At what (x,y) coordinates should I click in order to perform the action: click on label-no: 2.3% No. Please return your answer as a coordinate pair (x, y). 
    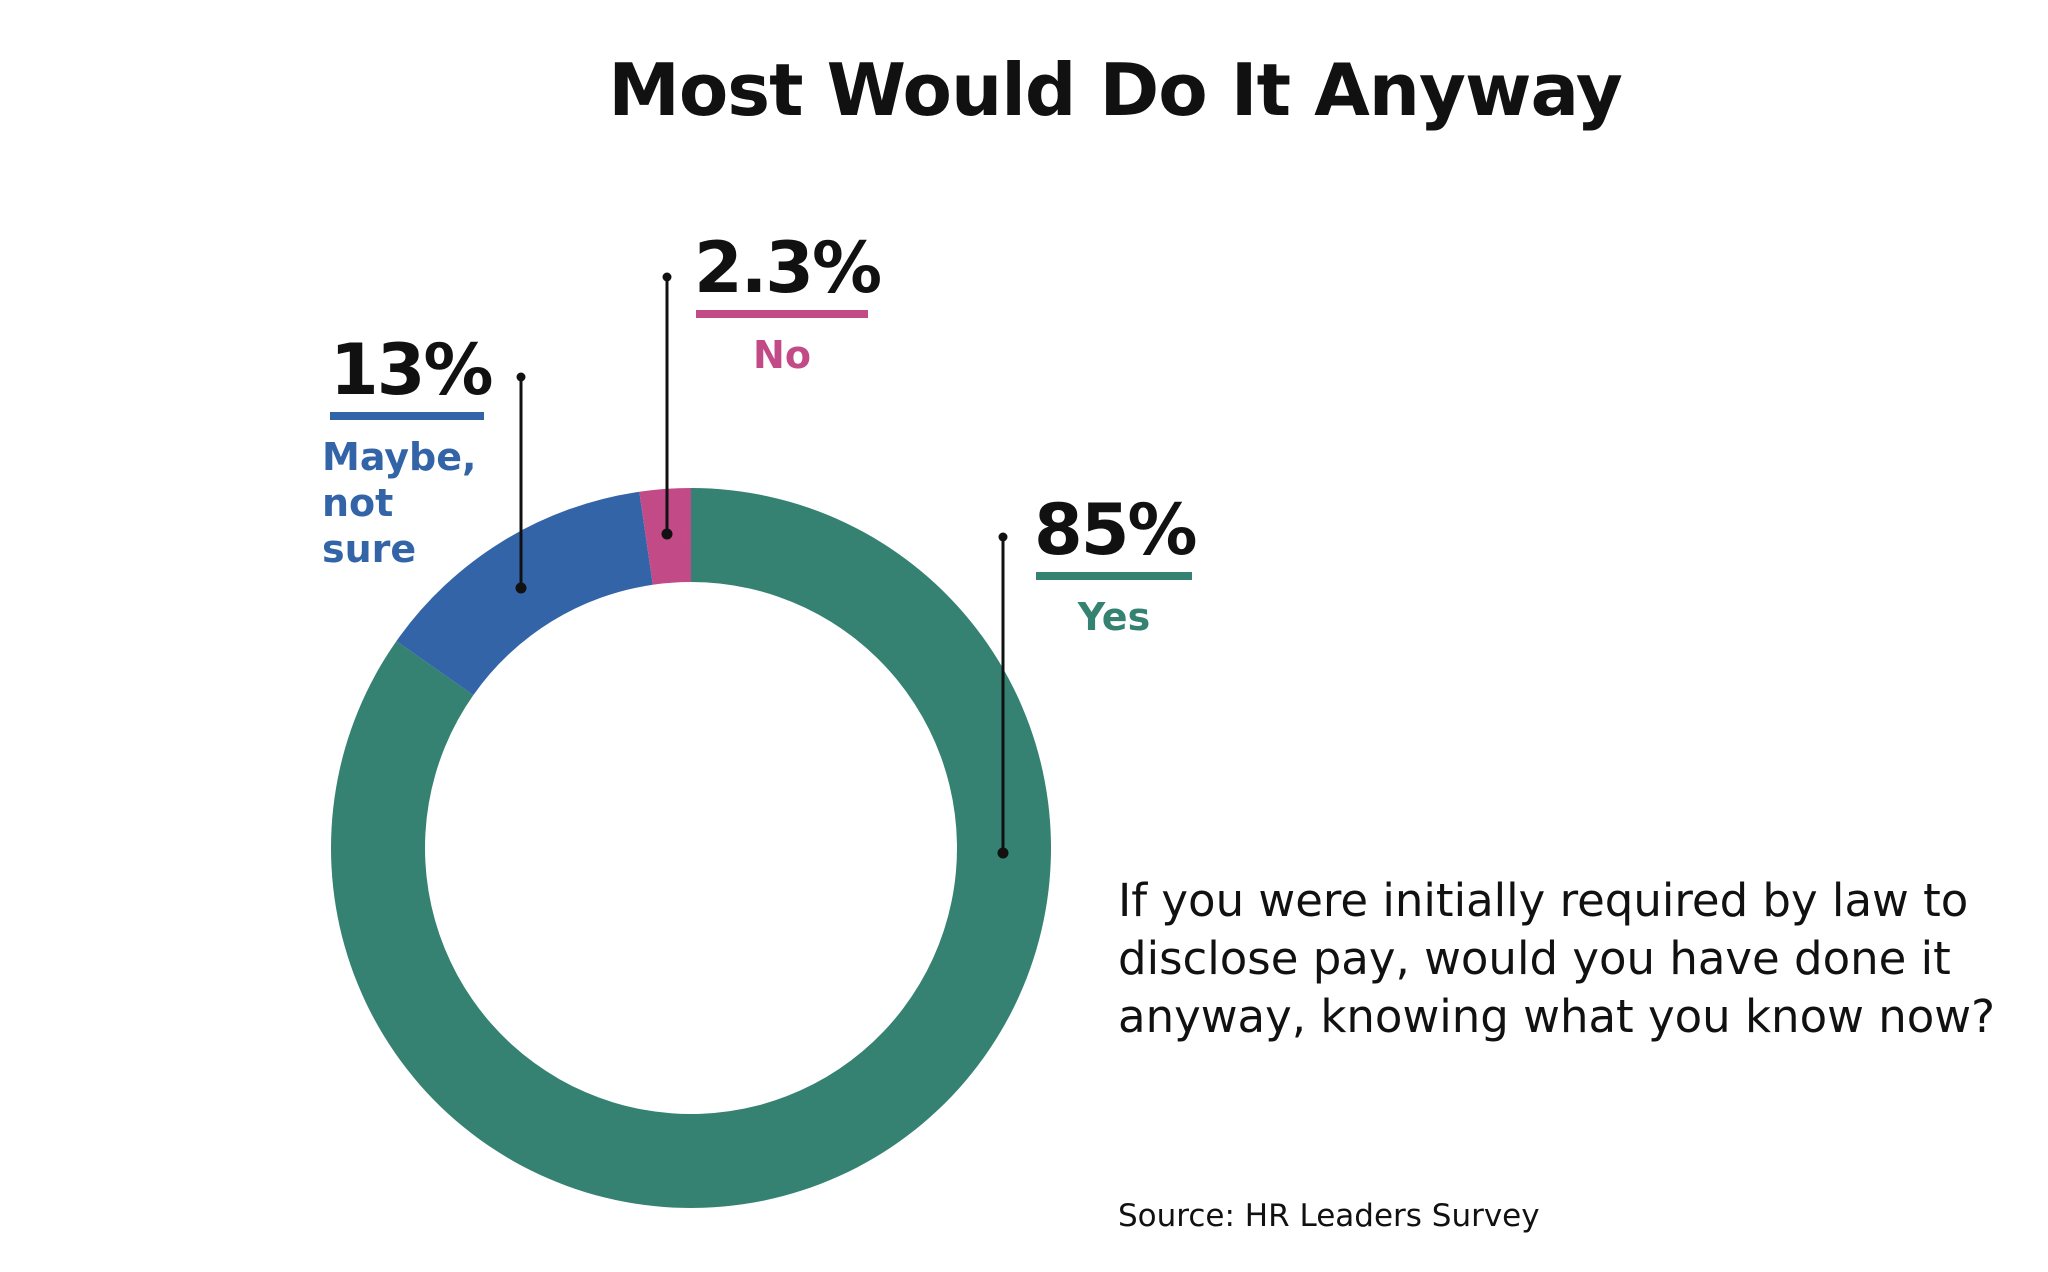
    Looking at the image, I should click on (788, 302).